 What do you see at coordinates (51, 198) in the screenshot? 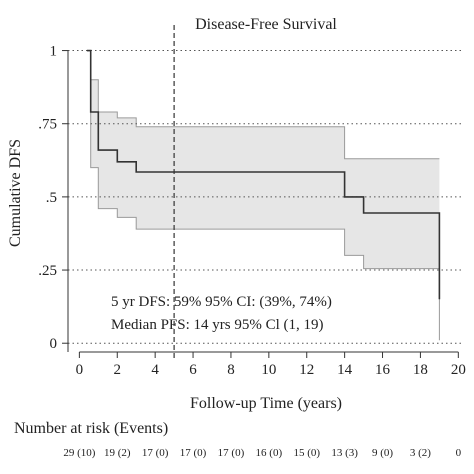
I see `y-tick-label: .5` at bounding box center [51, 198].